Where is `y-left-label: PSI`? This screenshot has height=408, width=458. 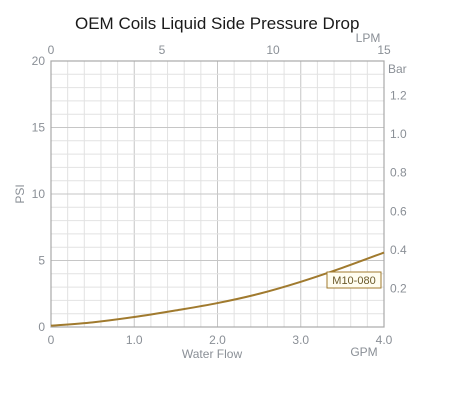 y-left-label: PSI is located at coordinates (20, 193).